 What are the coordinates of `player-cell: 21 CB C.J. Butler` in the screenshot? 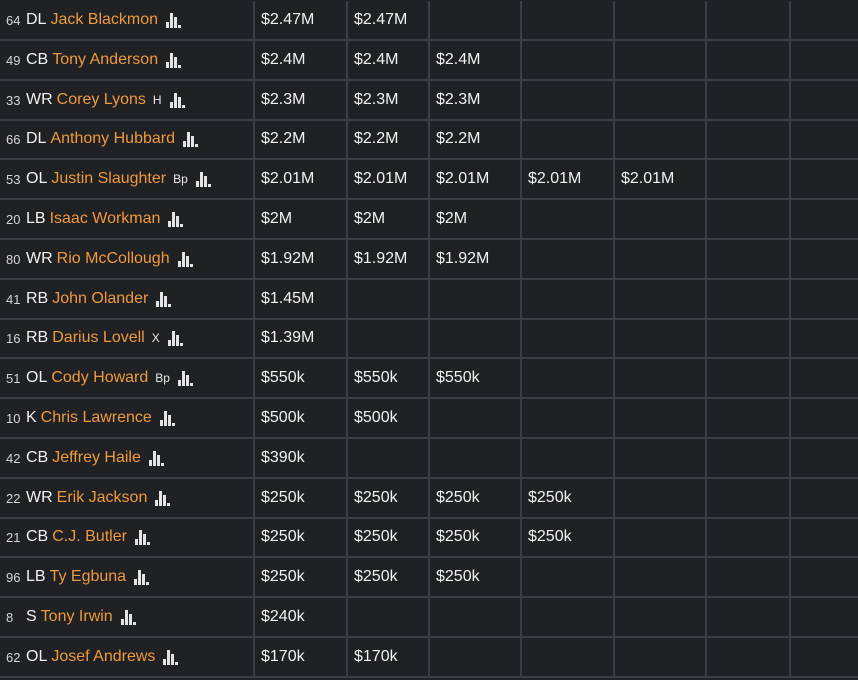 It's located at (127, 537).